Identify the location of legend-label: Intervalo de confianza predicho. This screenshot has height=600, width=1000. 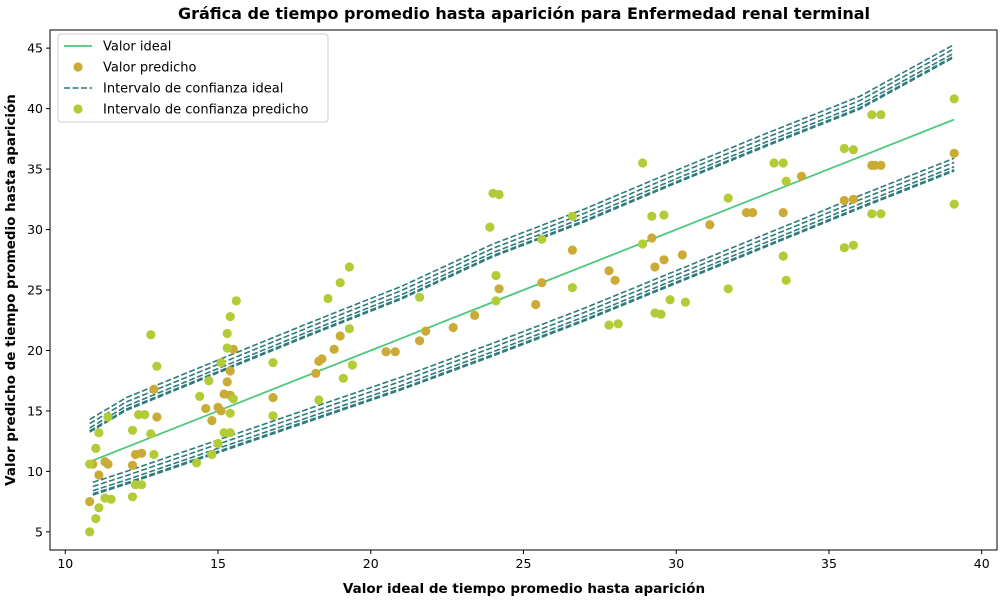
(205, 110).